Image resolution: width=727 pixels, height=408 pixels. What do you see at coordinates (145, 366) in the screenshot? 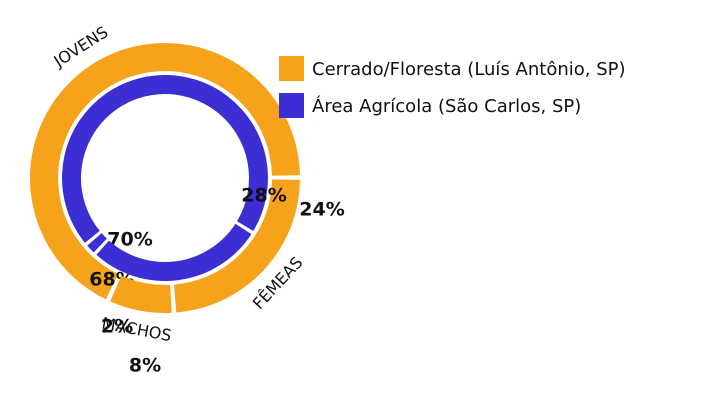
I see `data-label: 8%` at bounding box center [145, 366].